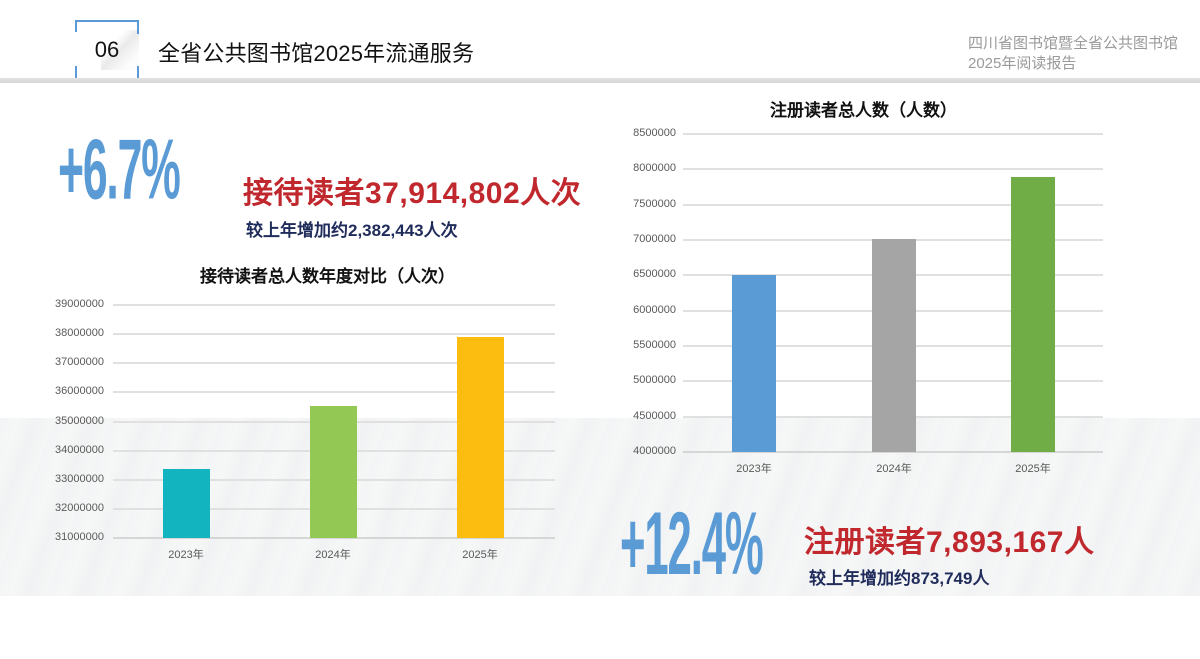  What do you see at coordinates (654, 274) in the screenshot?
I see `y-tick-label: 6500000` at bounding box center [654, 274].